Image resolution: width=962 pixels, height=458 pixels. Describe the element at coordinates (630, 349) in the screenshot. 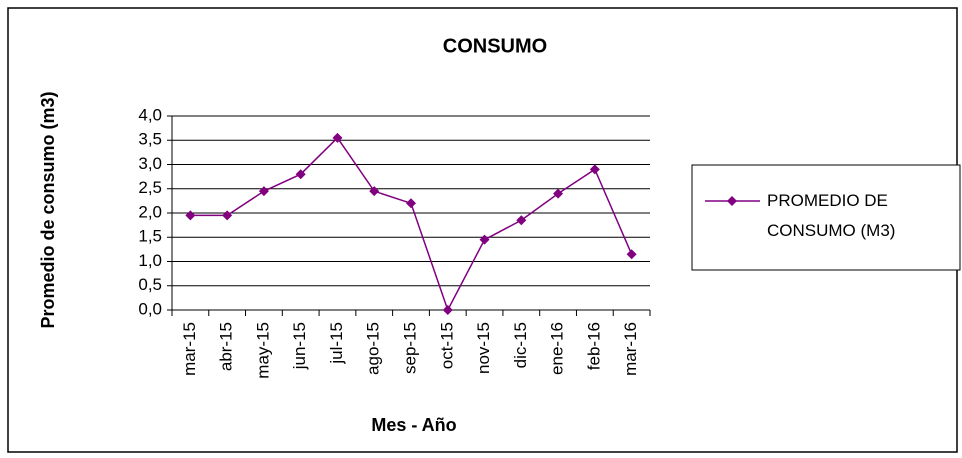

I see `x-tick-label: mar-16` at that location.